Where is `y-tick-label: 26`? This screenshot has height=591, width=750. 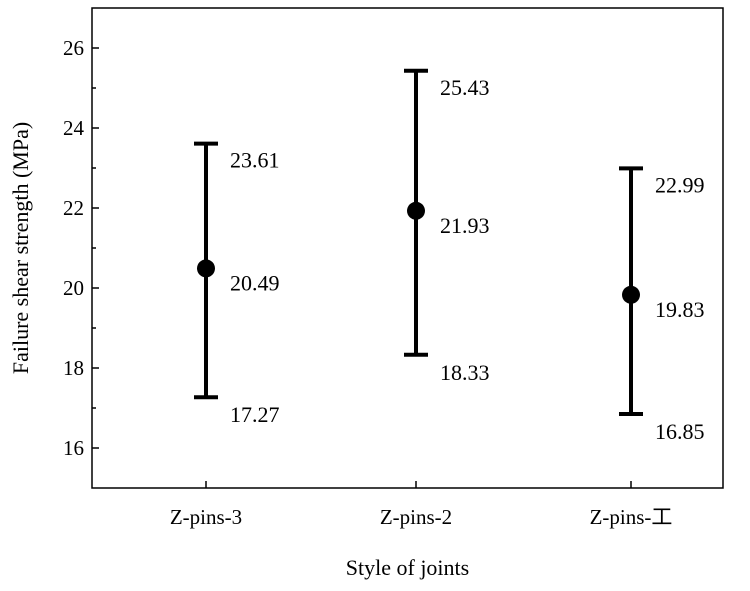 y-tick-label: 26 is located at coordinates (73, 48).